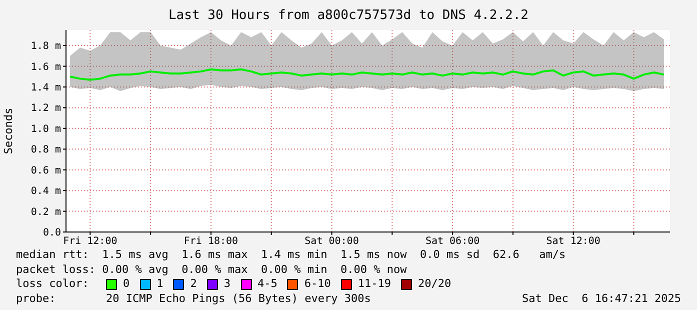  Describe the element at coordinates (367, 74) in the screenshot. I see `line-series` at that location.